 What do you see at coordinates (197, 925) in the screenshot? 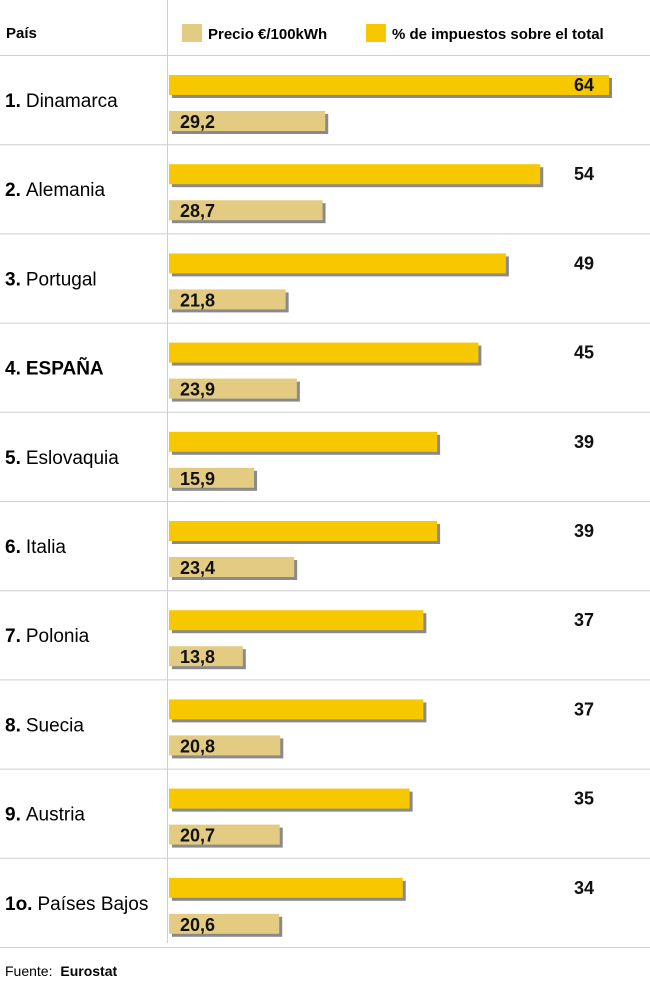
I see `price-value-label: 20,6` at bounding box center [197, 925].